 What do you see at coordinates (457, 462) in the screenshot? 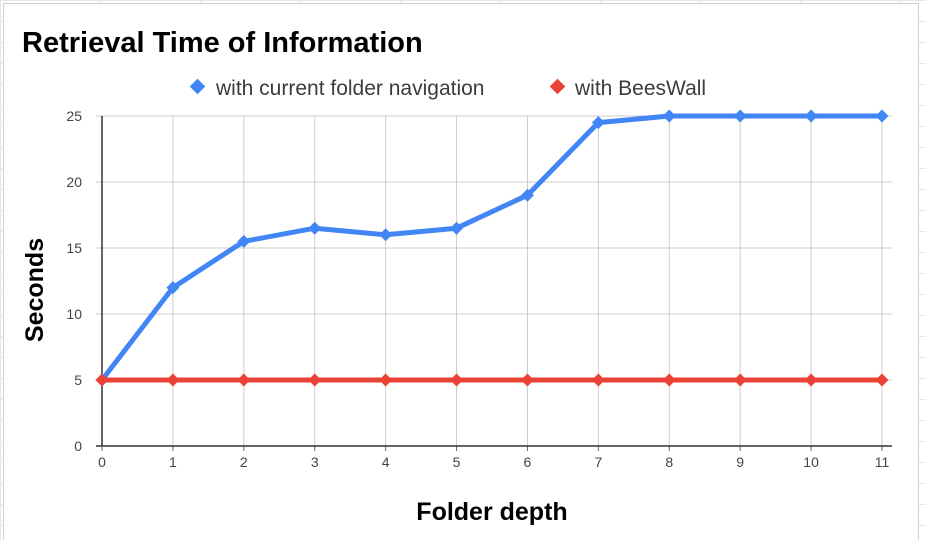
I see `x-tick-label: 5` at bounding box center [457, 462].